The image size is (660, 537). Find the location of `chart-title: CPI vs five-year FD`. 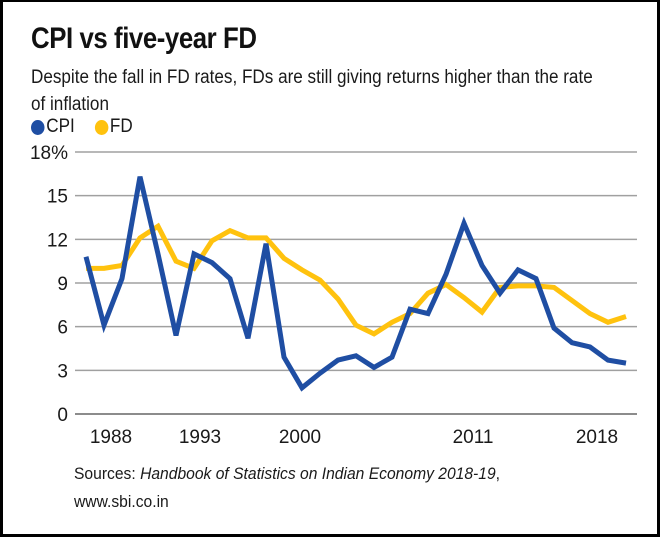

chart-title: CPI vs five-year FD is located at coordinates (144, 38).